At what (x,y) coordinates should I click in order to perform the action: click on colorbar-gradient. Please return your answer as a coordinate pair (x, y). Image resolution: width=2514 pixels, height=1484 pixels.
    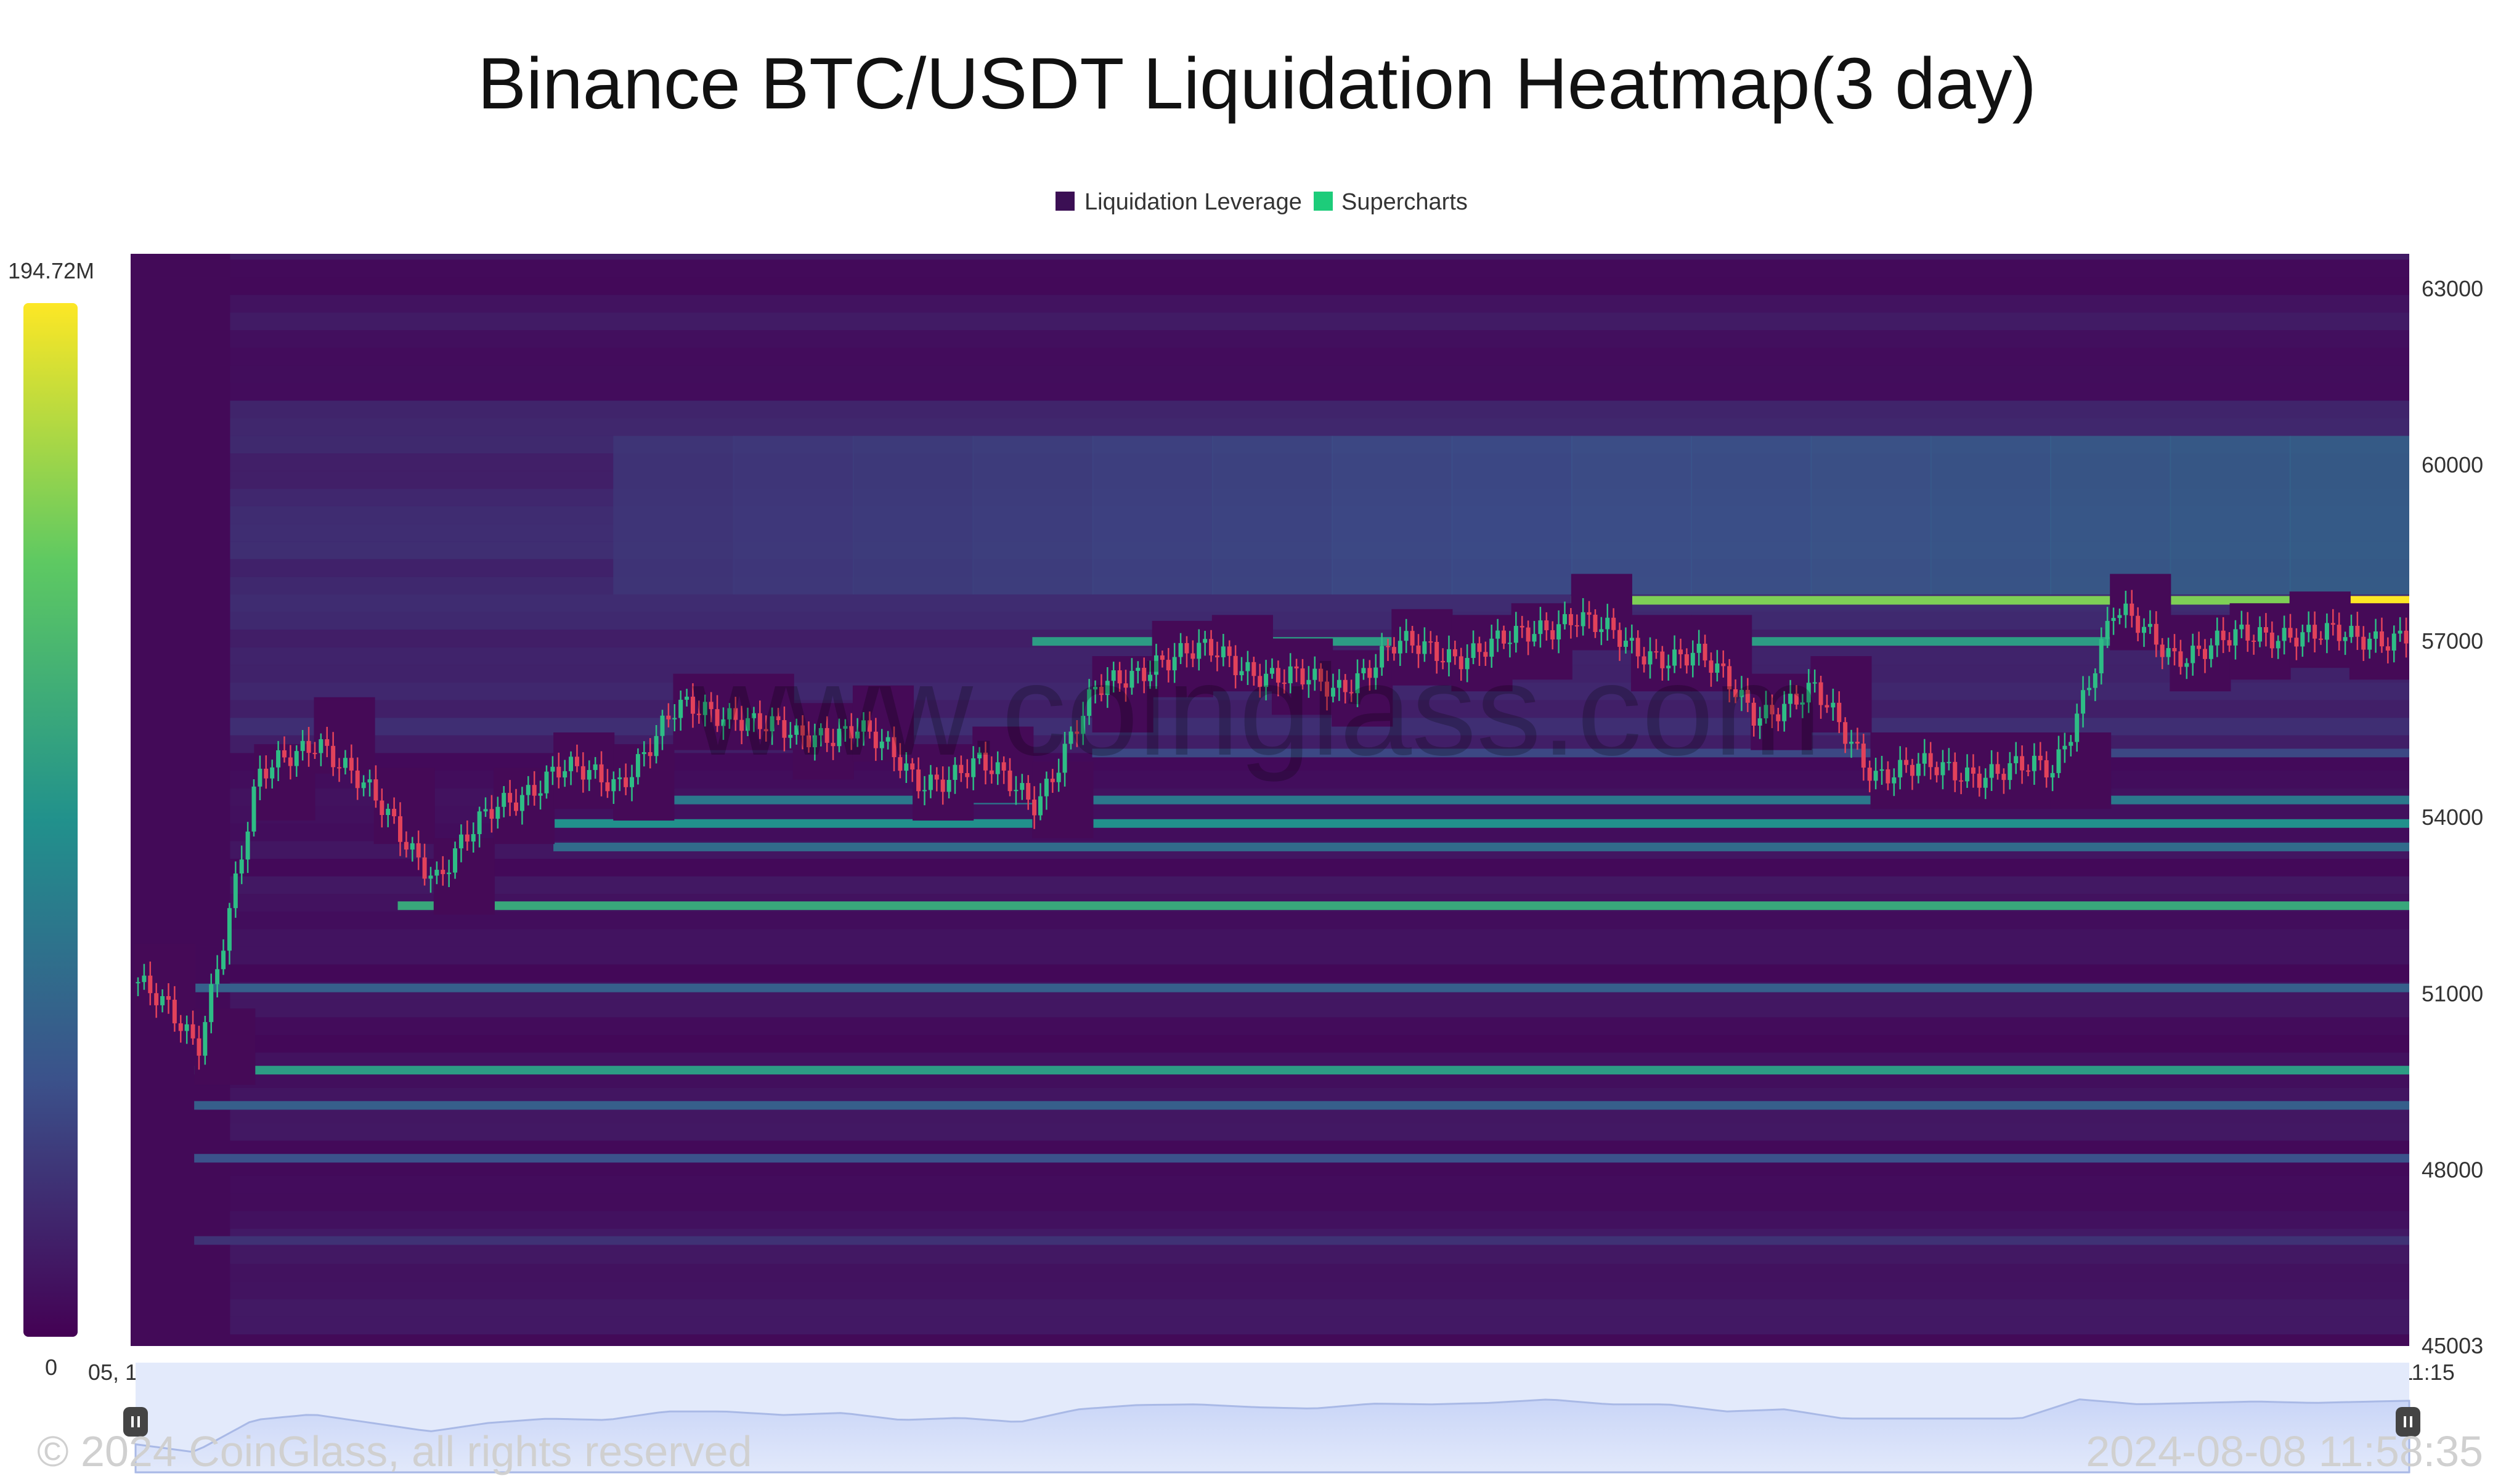
    Looking at the image, I should click on (51, 820).